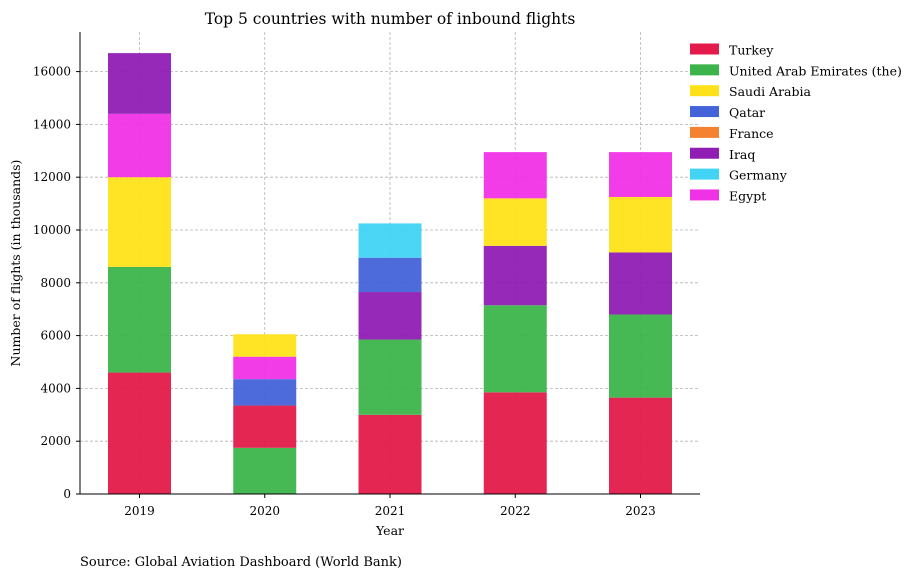  Describe the element at coordinates (265, 470) in the screenshot. I see `bar-segment-united-arab-emirates-the--2020` at that location.